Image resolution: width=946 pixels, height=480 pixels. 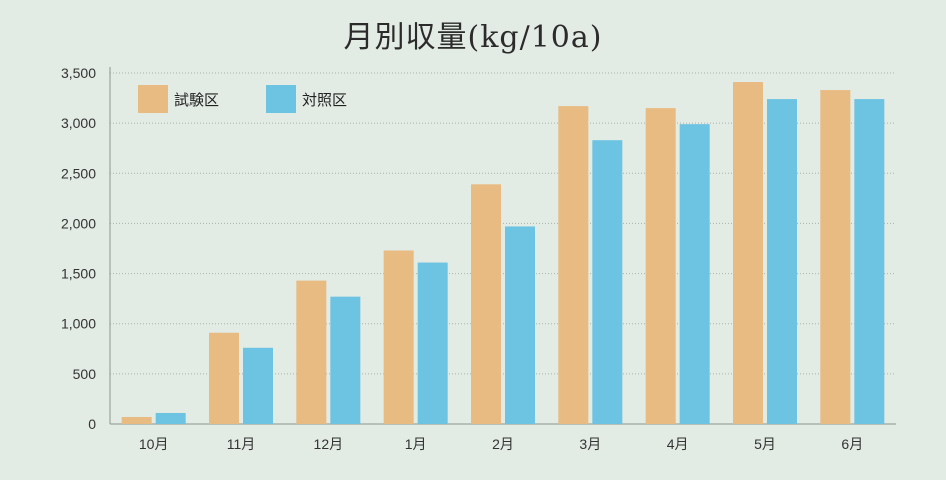 What do you see at coordinates (78, 223) in the screenshot?
I see `y-tick-label: 2,000` at bounding box center [78, 223].